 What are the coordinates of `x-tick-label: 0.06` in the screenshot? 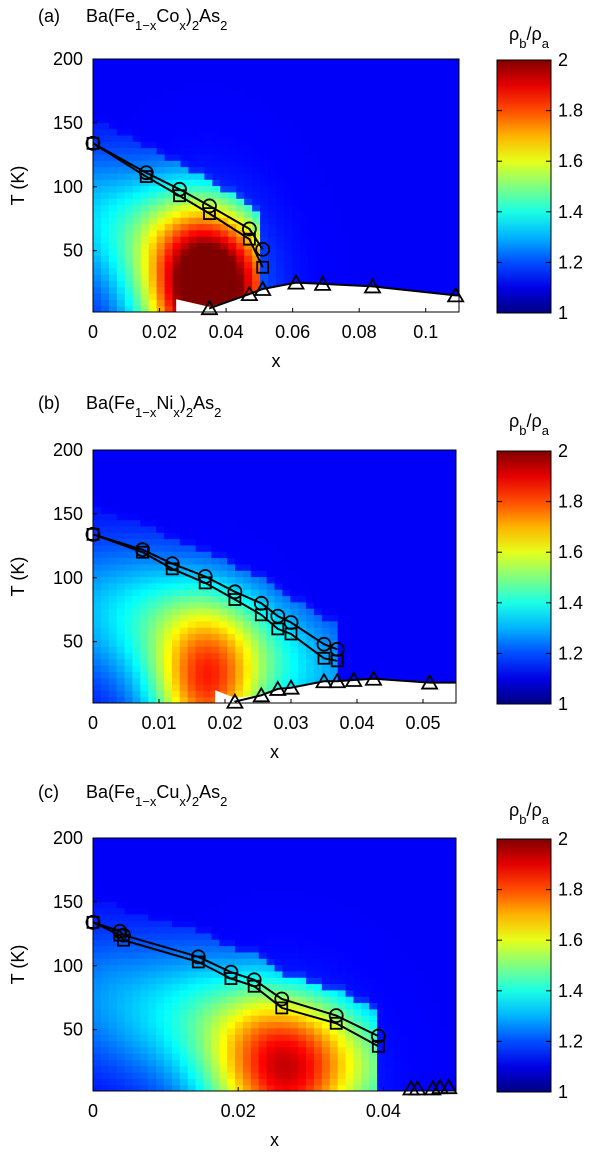 It's located at (292, 332).